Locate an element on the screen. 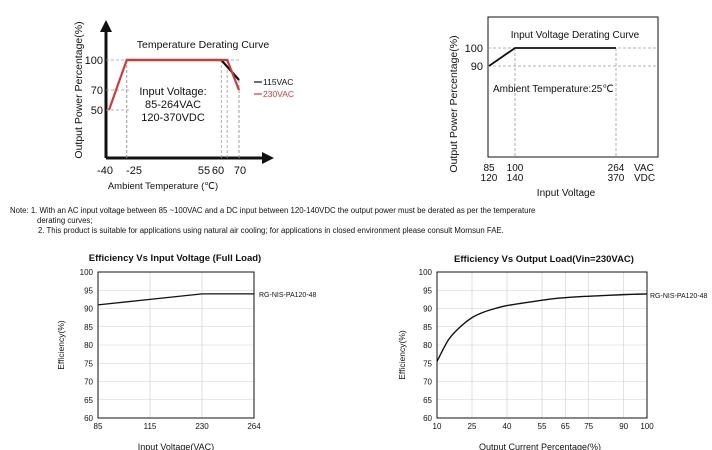 This screenshot has height=450, width=712. c4-ytick-5: 85 is located at coordinates (427, 327).